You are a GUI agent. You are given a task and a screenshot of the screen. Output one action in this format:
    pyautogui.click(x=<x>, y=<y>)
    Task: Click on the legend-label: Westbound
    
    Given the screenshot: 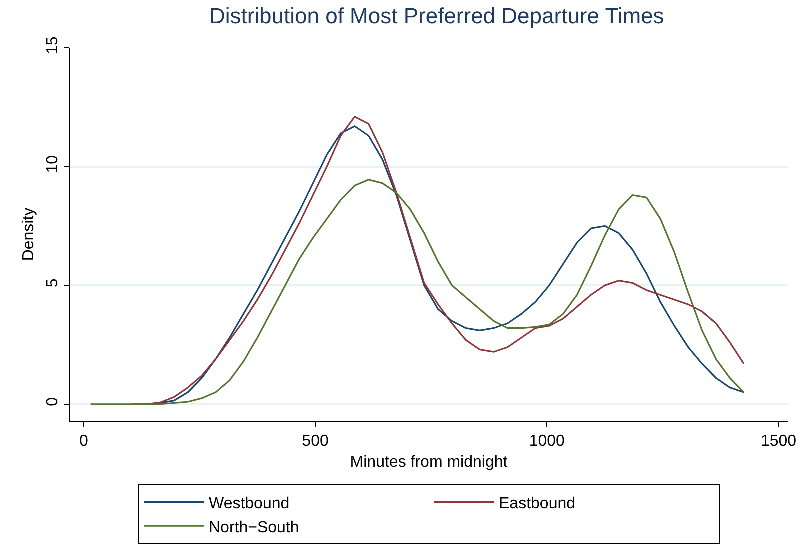 What is the action you would take?
    pyautogui.click(x=249, y=504)
    